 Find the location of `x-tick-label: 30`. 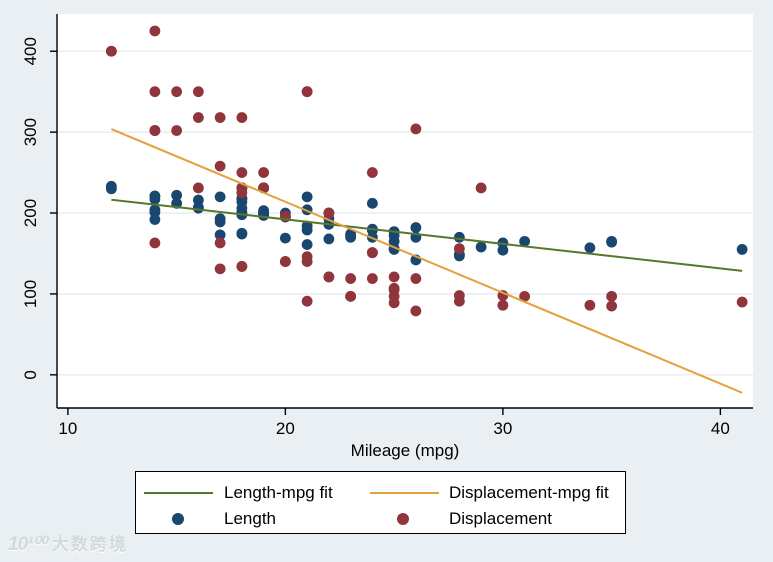

x-tick-label: 30 is located at coordinates (502, 428).